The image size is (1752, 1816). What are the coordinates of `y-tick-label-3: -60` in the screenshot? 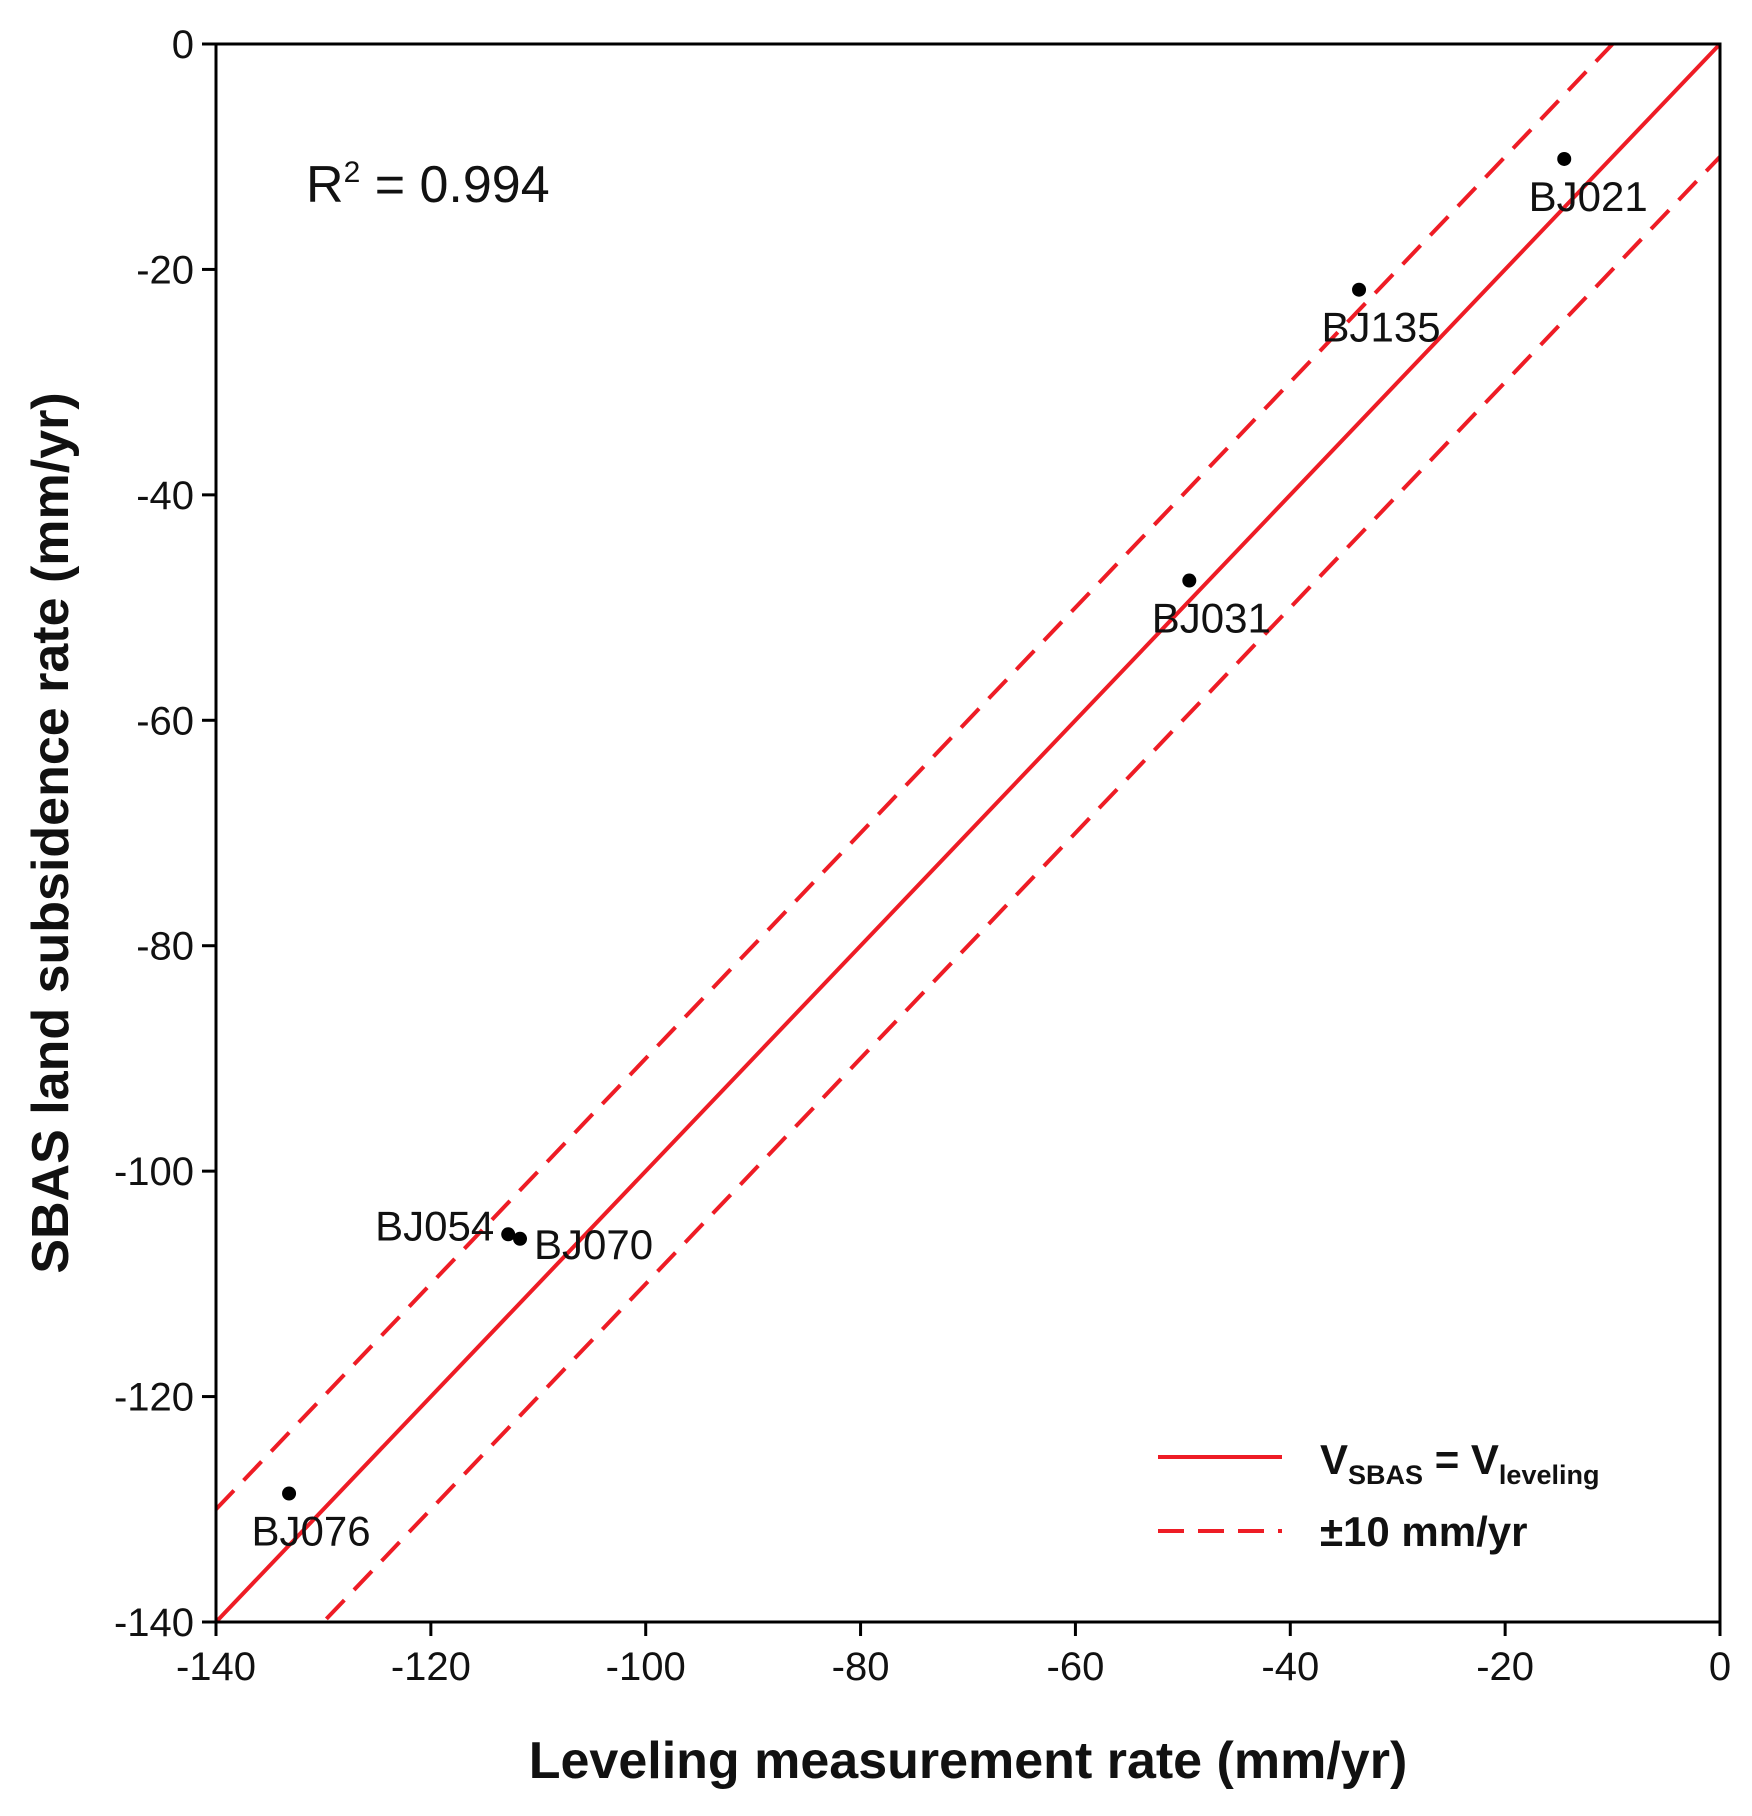 It's located at (165, 721).